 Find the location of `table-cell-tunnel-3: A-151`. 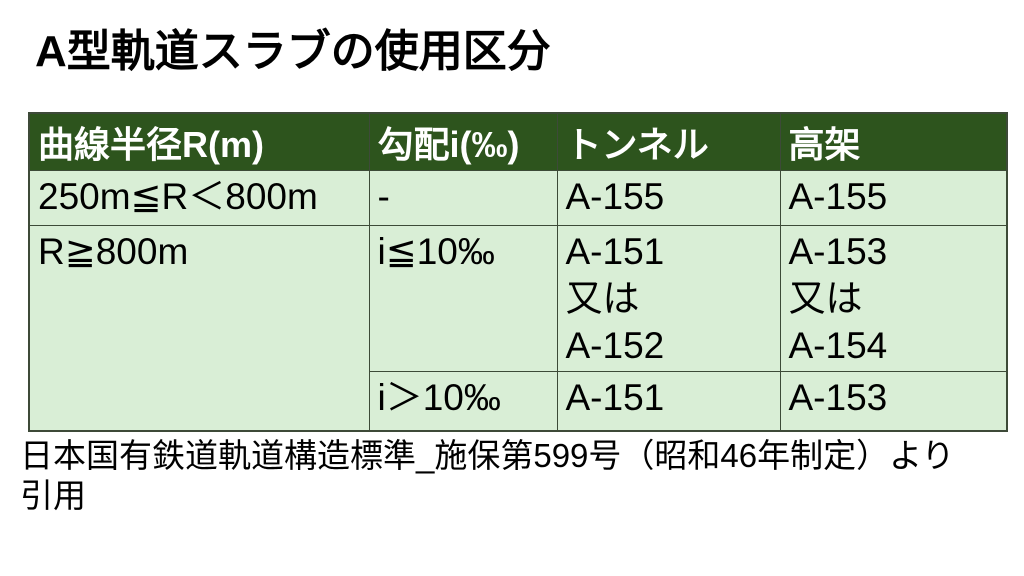

table-cell-tunnel-3: A-151 is located at coordinates (668, 401).